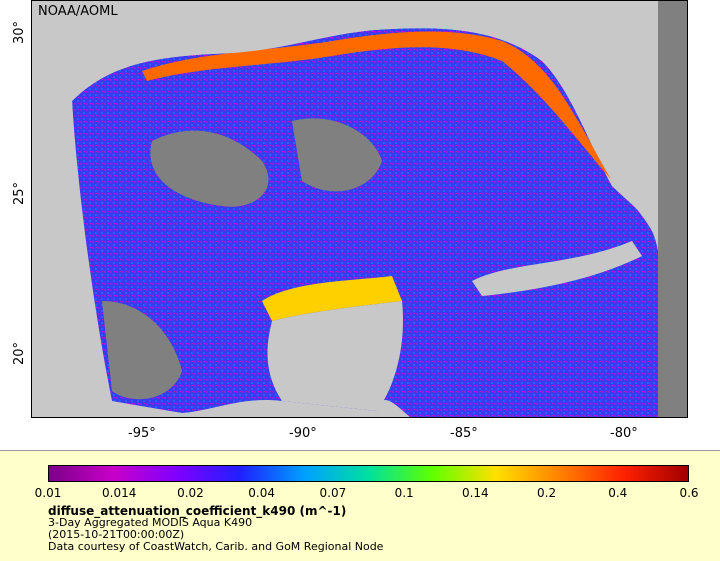 The height and width of the screenshot is (561, 720). What do you see at coordinates (335, 356) in the screenshot?
I see `land-yucatan` at bounding box center [335, 356].